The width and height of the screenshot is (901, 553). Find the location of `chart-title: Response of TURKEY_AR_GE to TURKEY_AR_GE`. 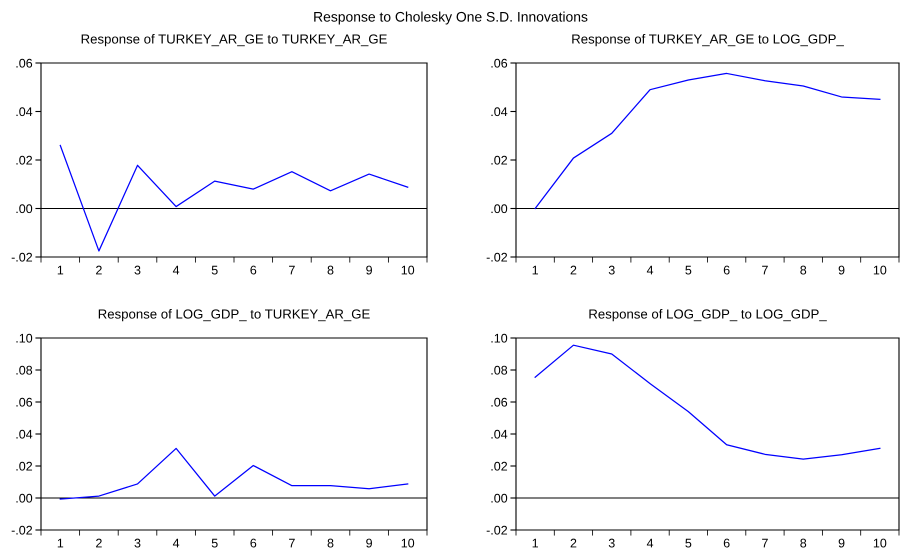

chart-title: Response of TURKEY_AR_GE to TURKEY_AR_GE is located at coordinates (234, 40).